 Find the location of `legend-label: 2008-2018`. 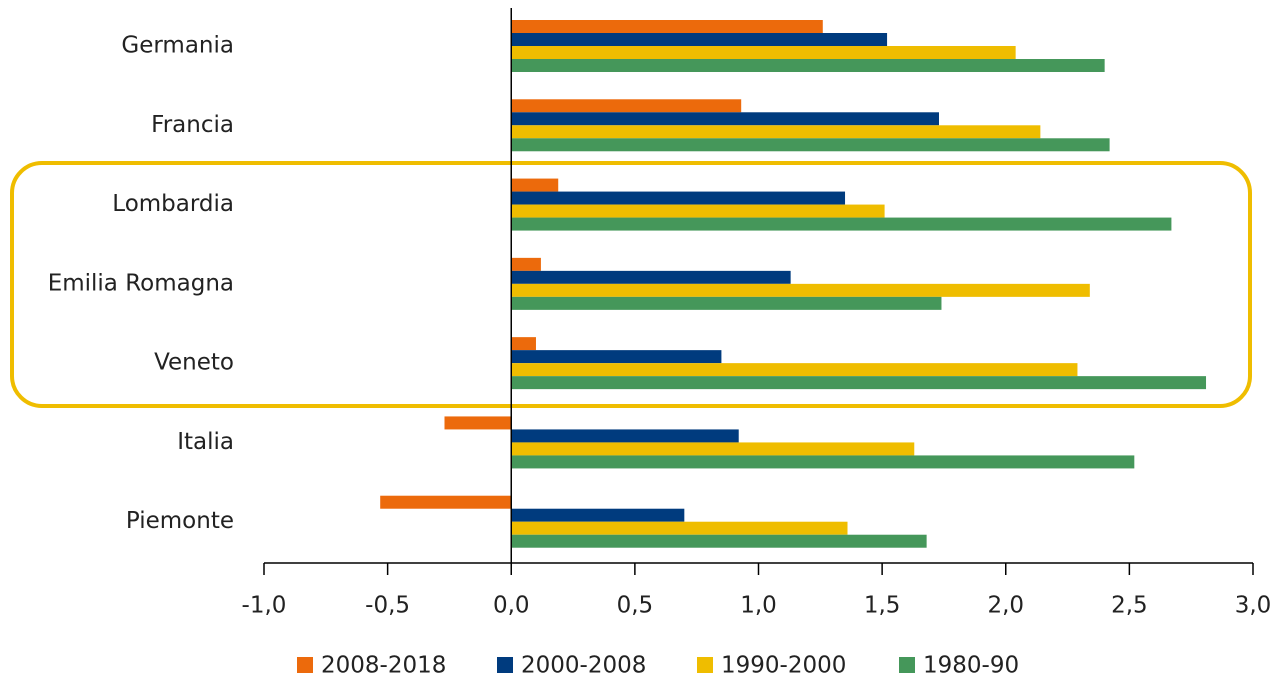

legend-label: 2008-2018 is located at coordinates (383, 666).